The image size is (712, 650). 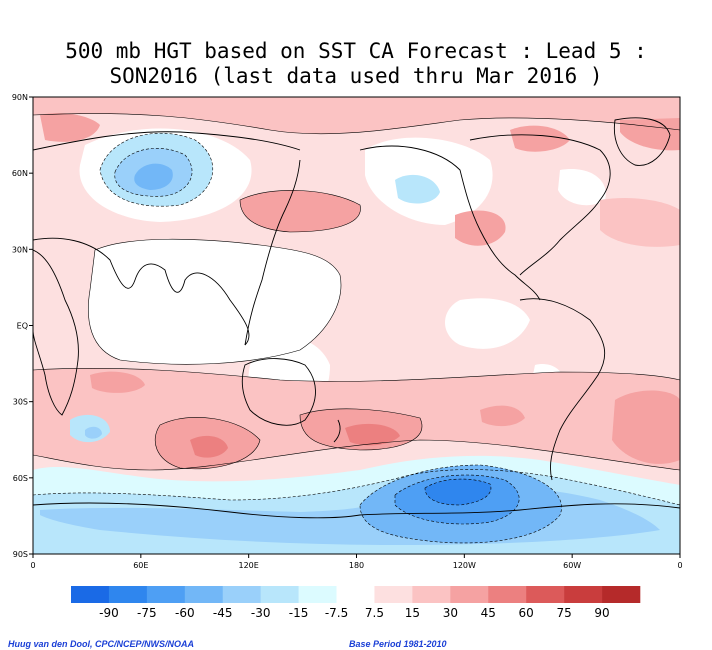 What do you see at coordinates (412, 613) in the screenshot?
I see `legend-label: 15` at bounding box center [412, 613].